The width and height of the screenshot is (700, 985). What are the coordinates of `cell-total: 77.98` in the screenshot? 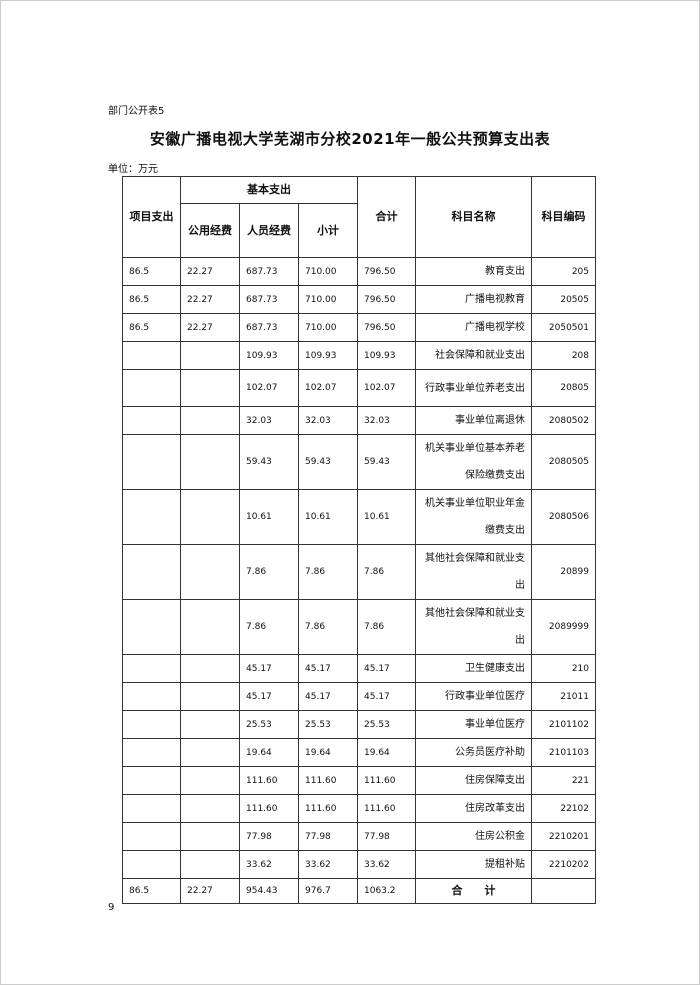 It's located at (386, 836).